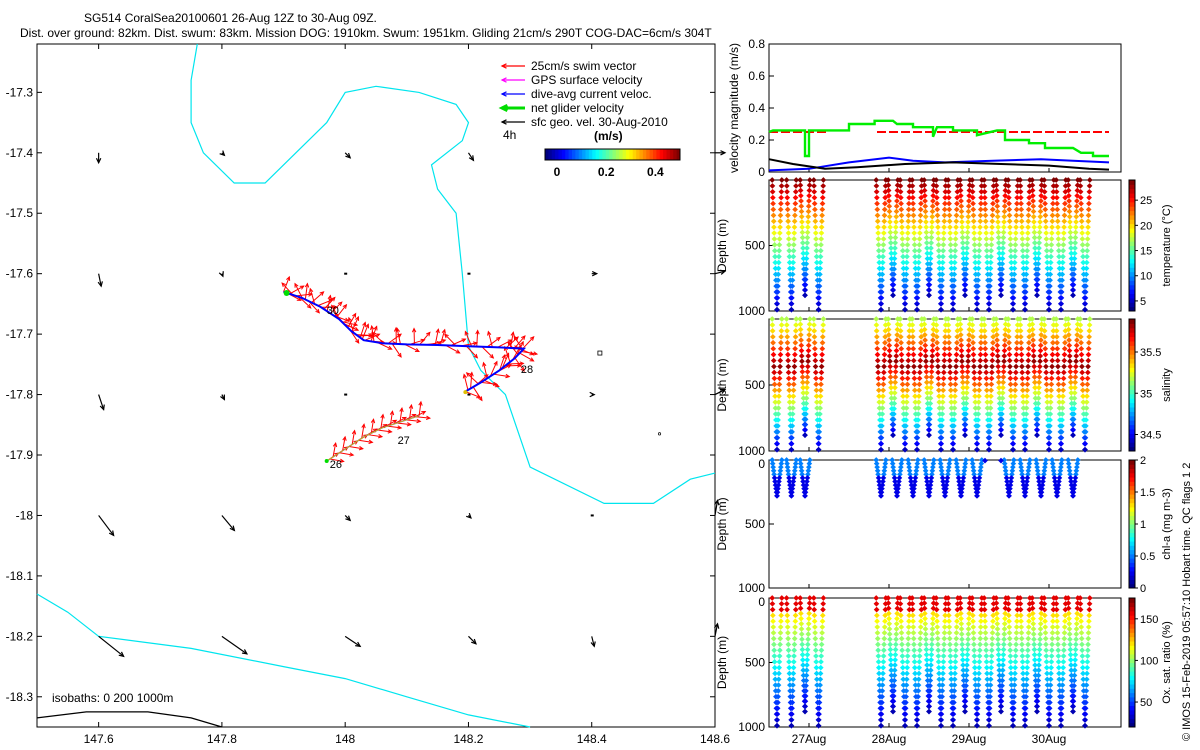 Image resolution: width=1200 pixels, height=750 pixels. What do you see at coordinates (235, 645) in the screenshot?
I see `sfc-geo-vector` at bounding box center [235, 645].